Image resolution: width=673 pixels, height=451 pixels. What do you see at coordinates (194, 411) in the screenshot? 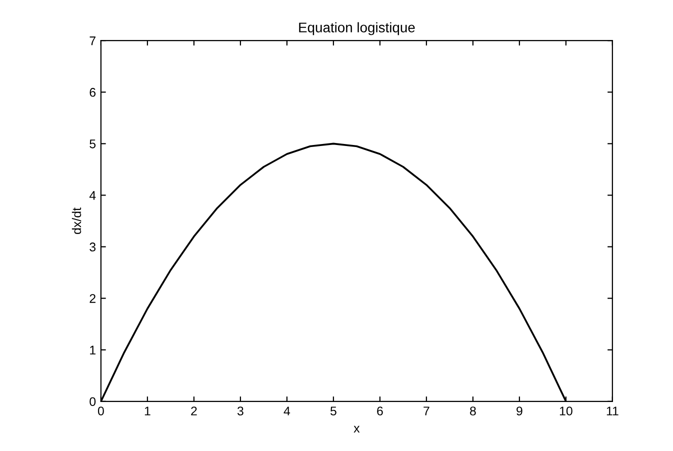
I see `x-tick-label: 2` at bounding box center [194, 411].